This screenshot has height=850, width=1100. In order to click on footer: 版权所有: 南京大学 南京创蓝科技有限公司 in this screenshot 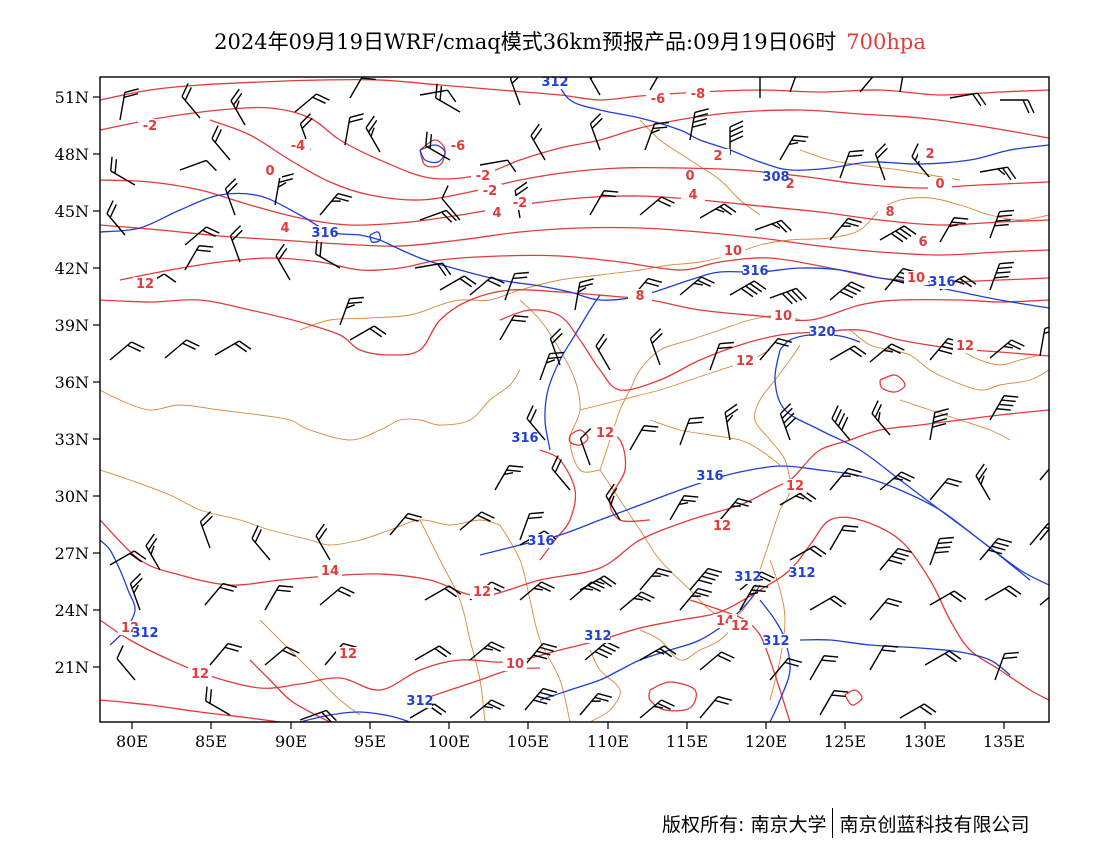, I will do `click(845, 823)`.